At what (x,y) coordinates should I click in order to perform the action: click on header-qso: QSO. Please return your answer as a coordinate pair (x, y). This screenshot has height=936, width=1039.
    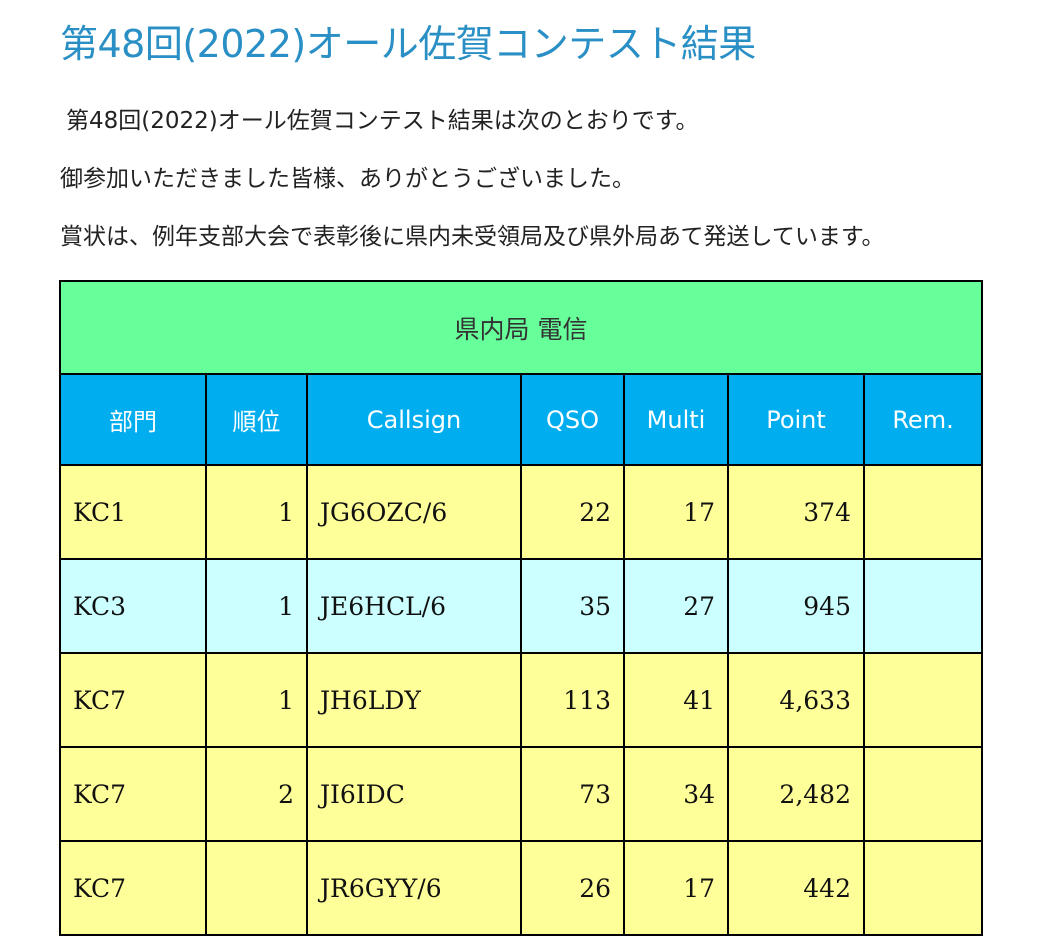
    Looking at the image, I should click on (572, 419).